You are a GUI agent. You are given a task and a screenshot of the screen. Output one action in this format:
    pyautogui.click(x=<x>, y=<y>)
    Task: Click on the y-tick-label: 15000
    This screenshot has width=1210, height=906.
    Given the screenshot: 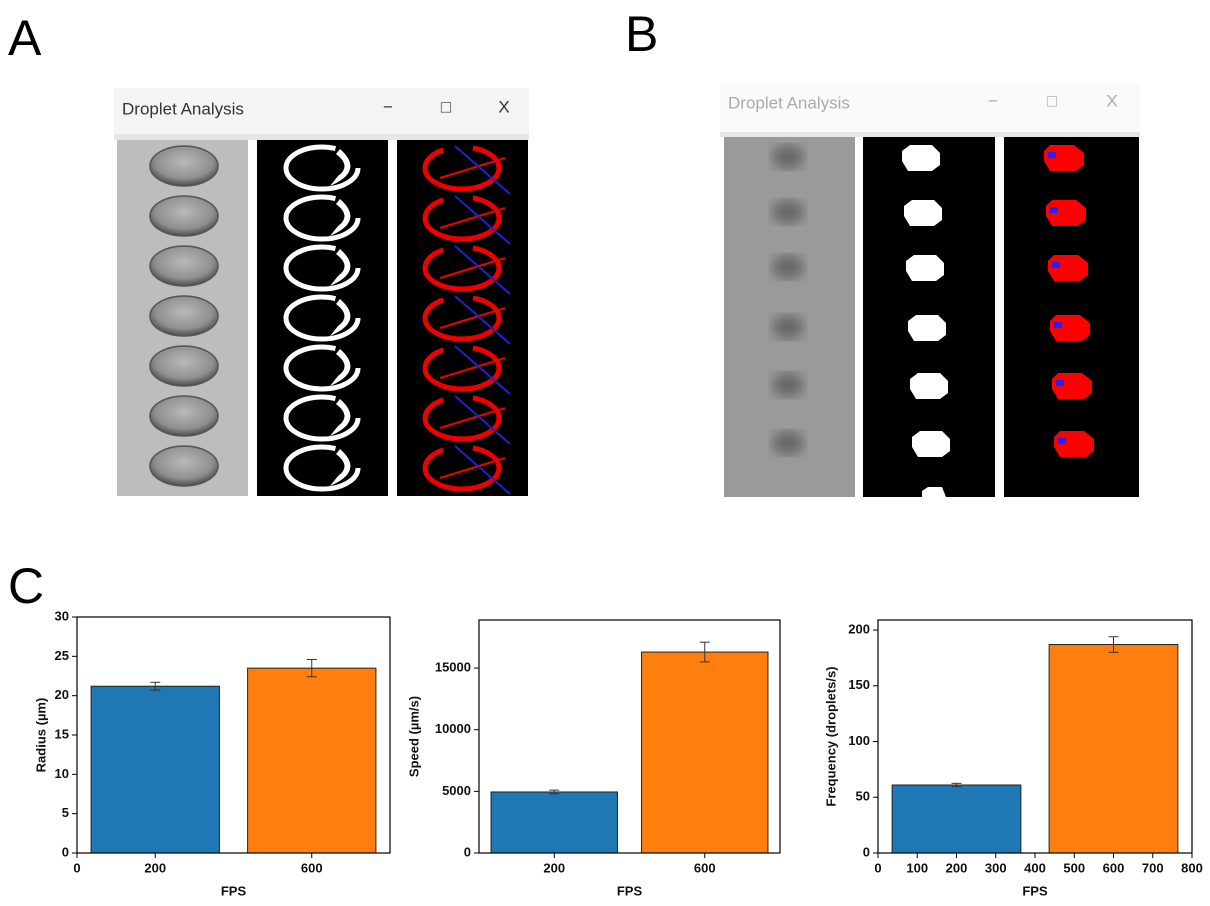 What is the action you would take?
    pyautogui.click(x=453, y=667)
    